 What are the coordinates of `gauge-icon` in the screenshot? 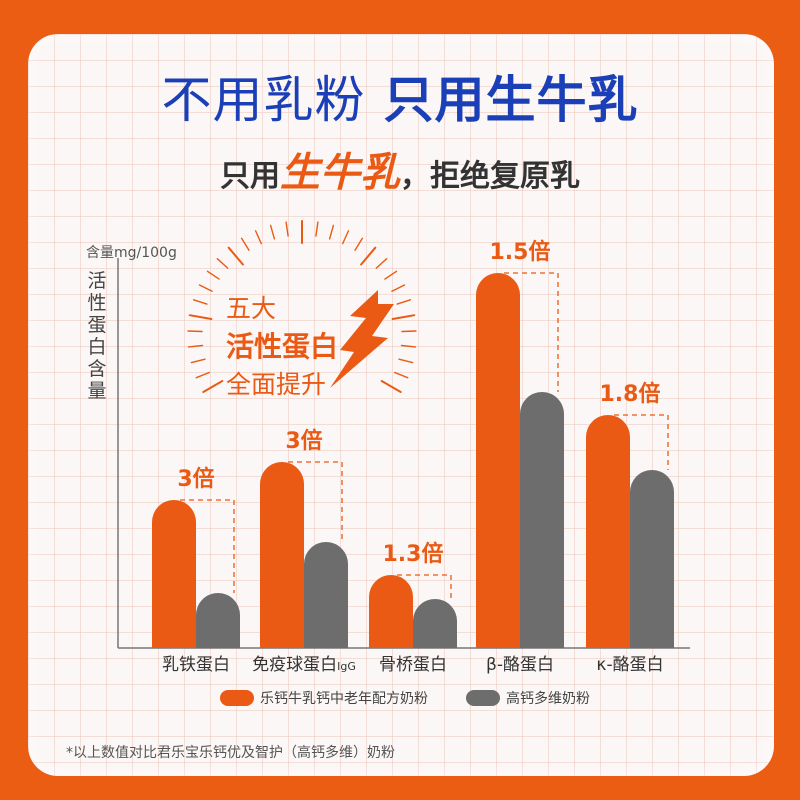 It's located at (302, 306).